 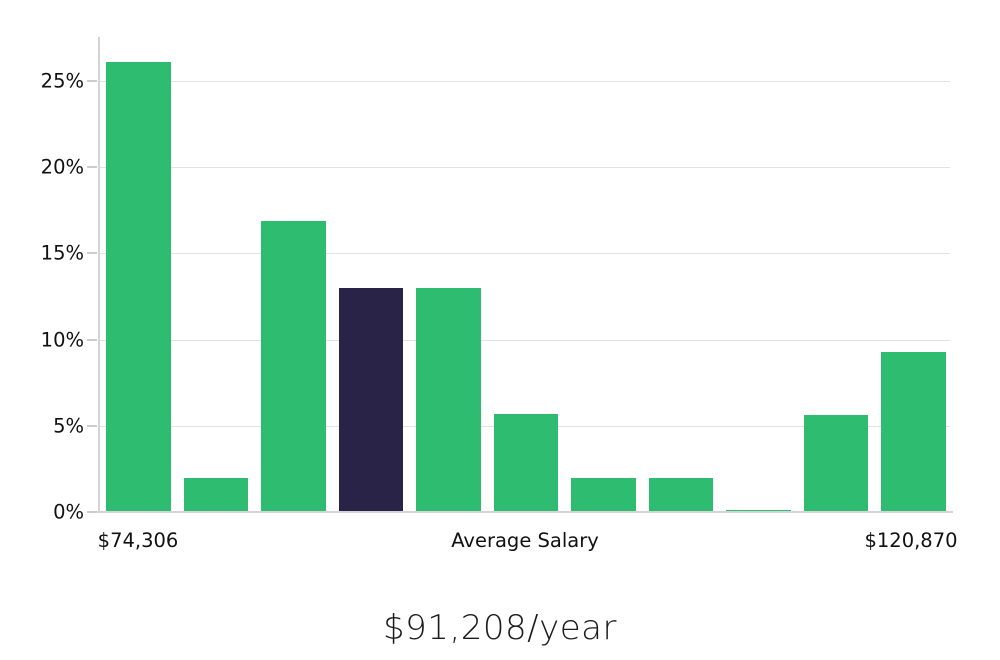 I want to click on y-tick-label: 10%, so click(x=62, y=339).